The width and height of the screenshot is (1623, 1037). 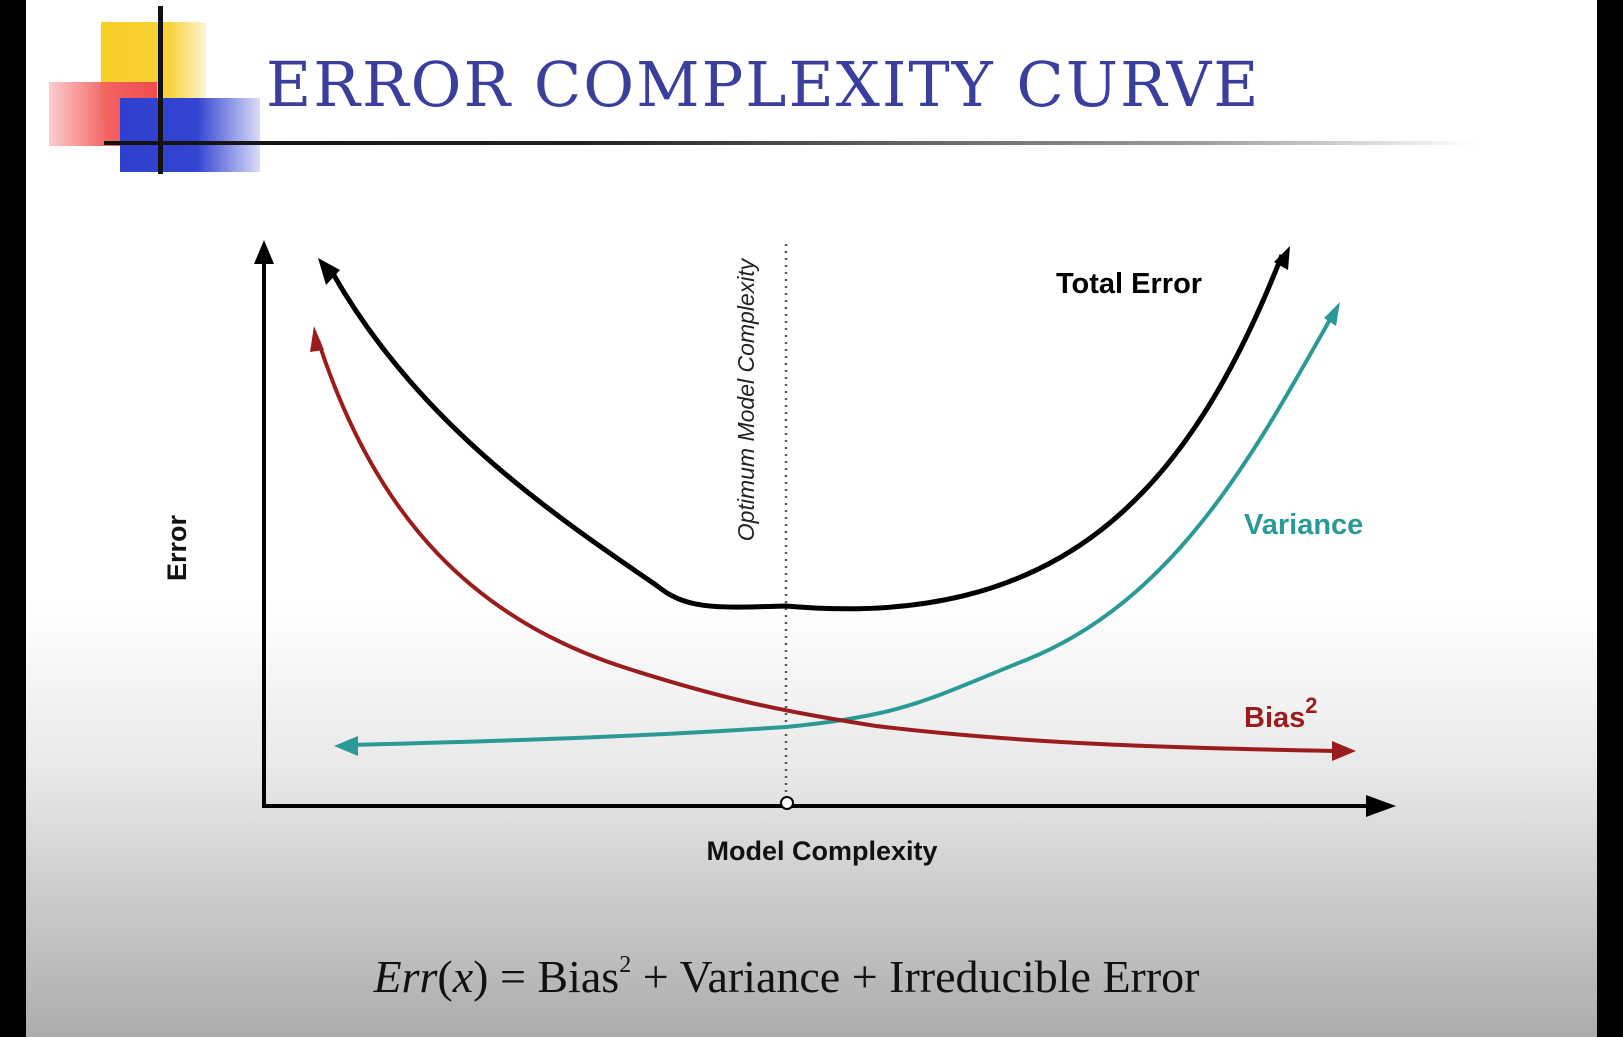 I want to click on formula-term-bias-exponent: 2, so click(x=625, y=965).